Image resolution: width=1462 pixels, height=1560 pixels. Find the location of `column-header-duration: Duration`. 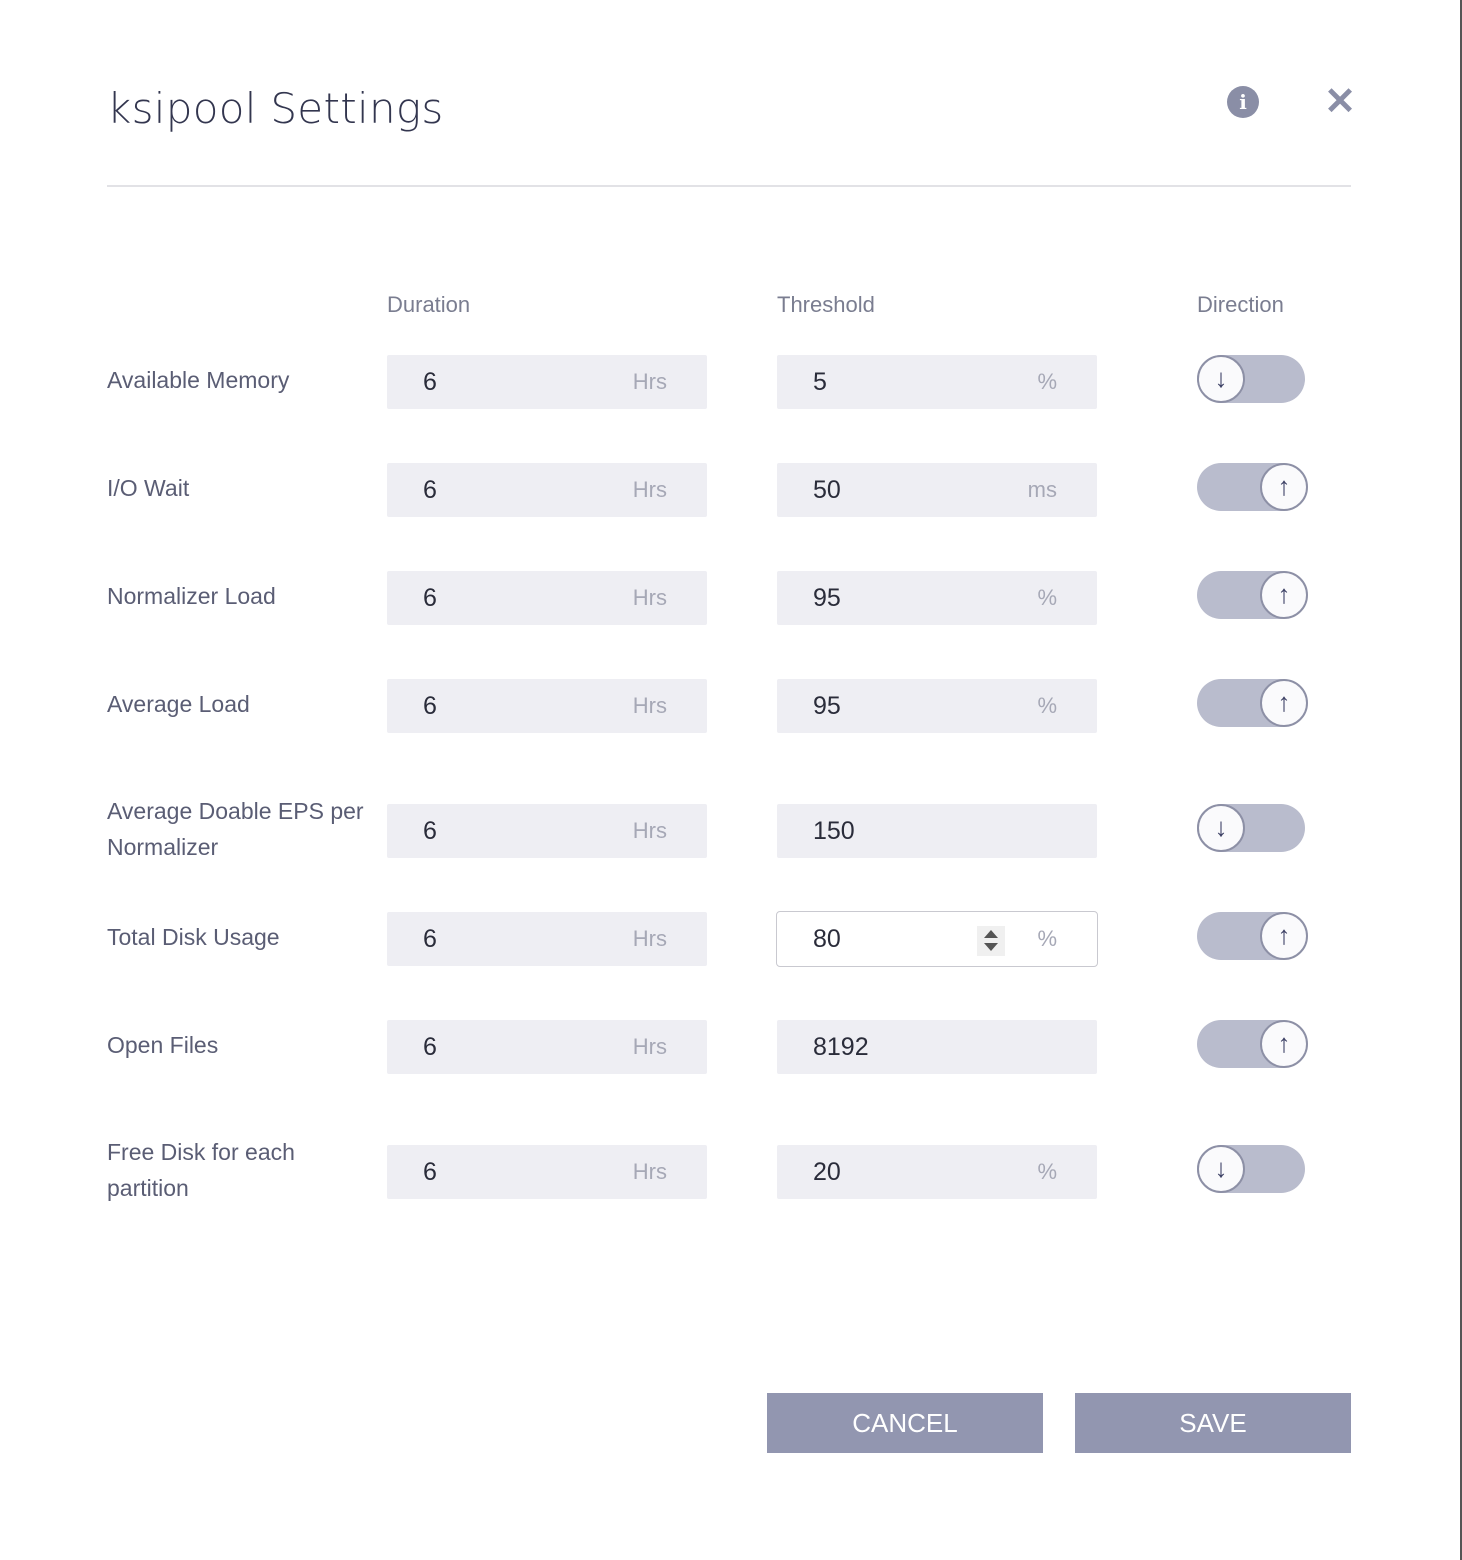

column-header-duration: Duration is located at coordinates (429, 304).